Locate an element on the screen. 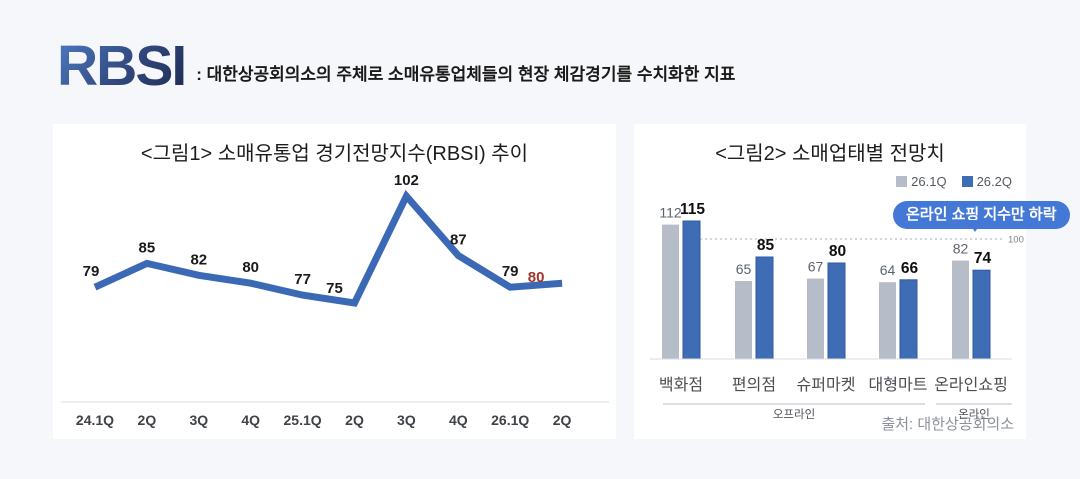 Image resolution: width=1080 pixels, height=479 pixels. bar-value-26-2q: 115 is located at coordinates (692, 209).